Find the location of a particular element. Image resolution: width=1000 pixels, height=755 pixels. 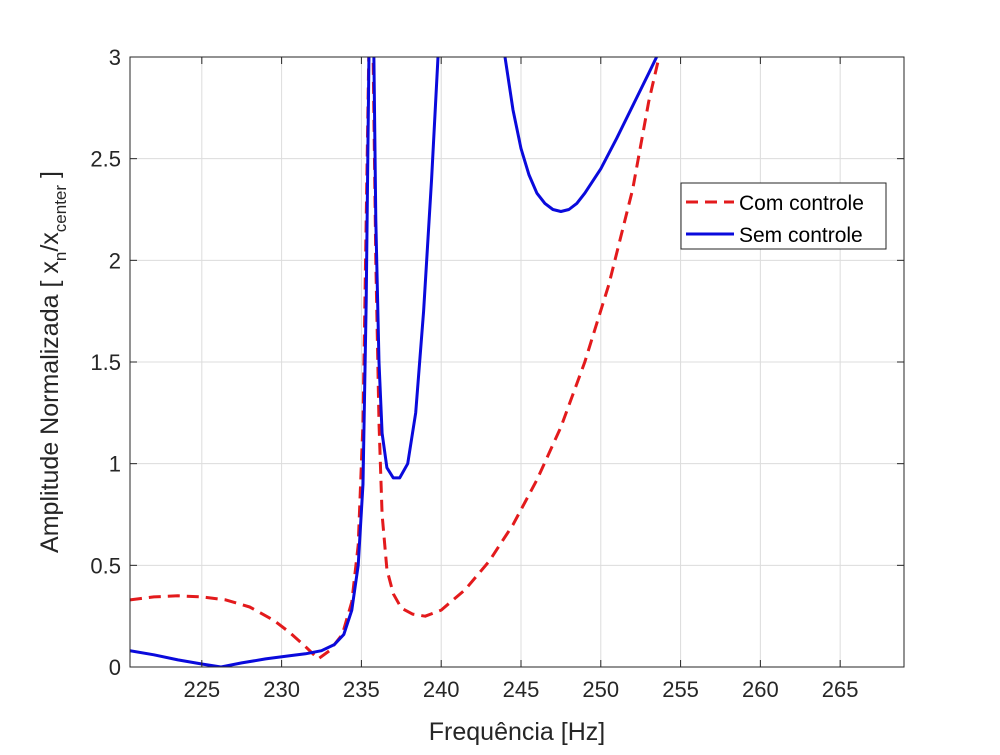

x-axis-label: Frequência [Hz] is located at coordinates (517, 732).